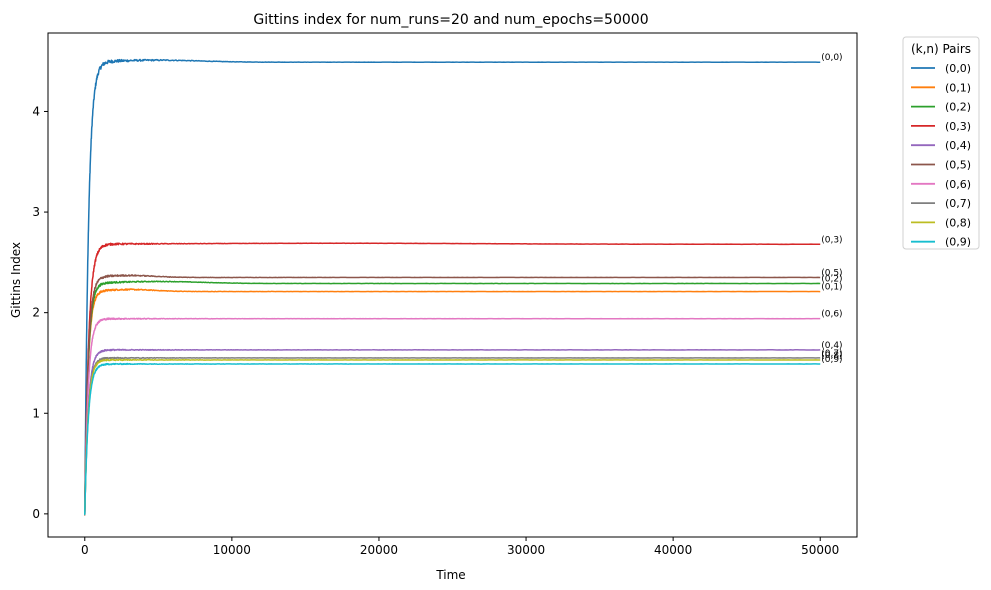 Image resolution: width=991 pixels, height=590 pixels. What do you see at coordinates (831, 360) in the screenshot?
I see `line-end-label: (0,9)` at bounding box center [831, 360].